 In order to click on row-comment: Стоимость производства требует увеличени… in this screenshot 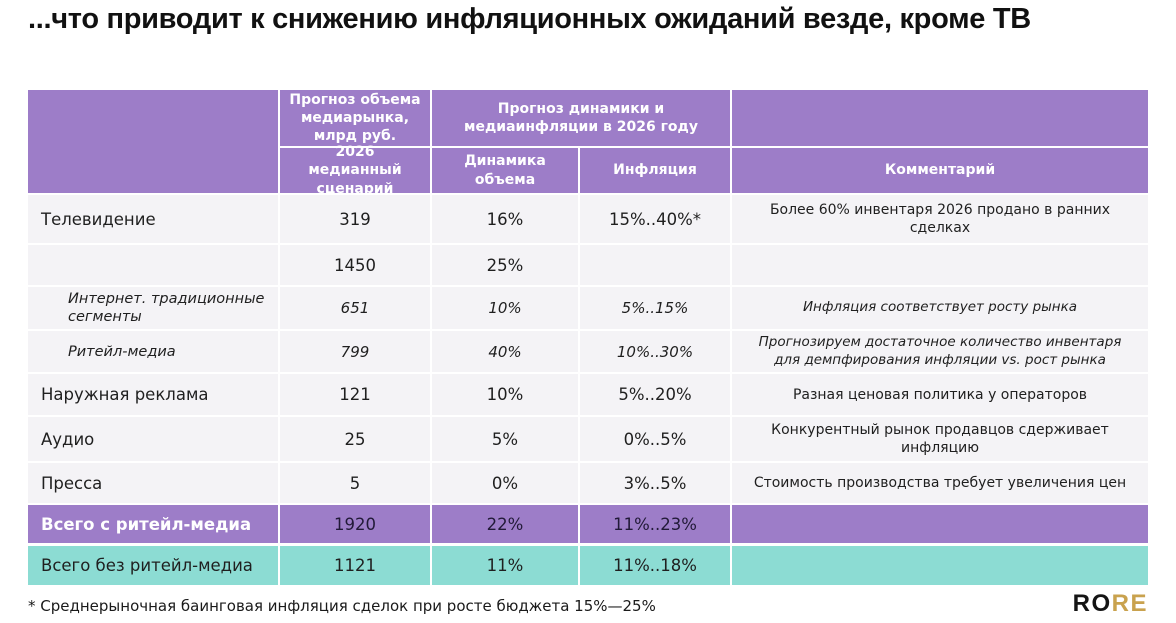, I will do `click(940, 483)`.